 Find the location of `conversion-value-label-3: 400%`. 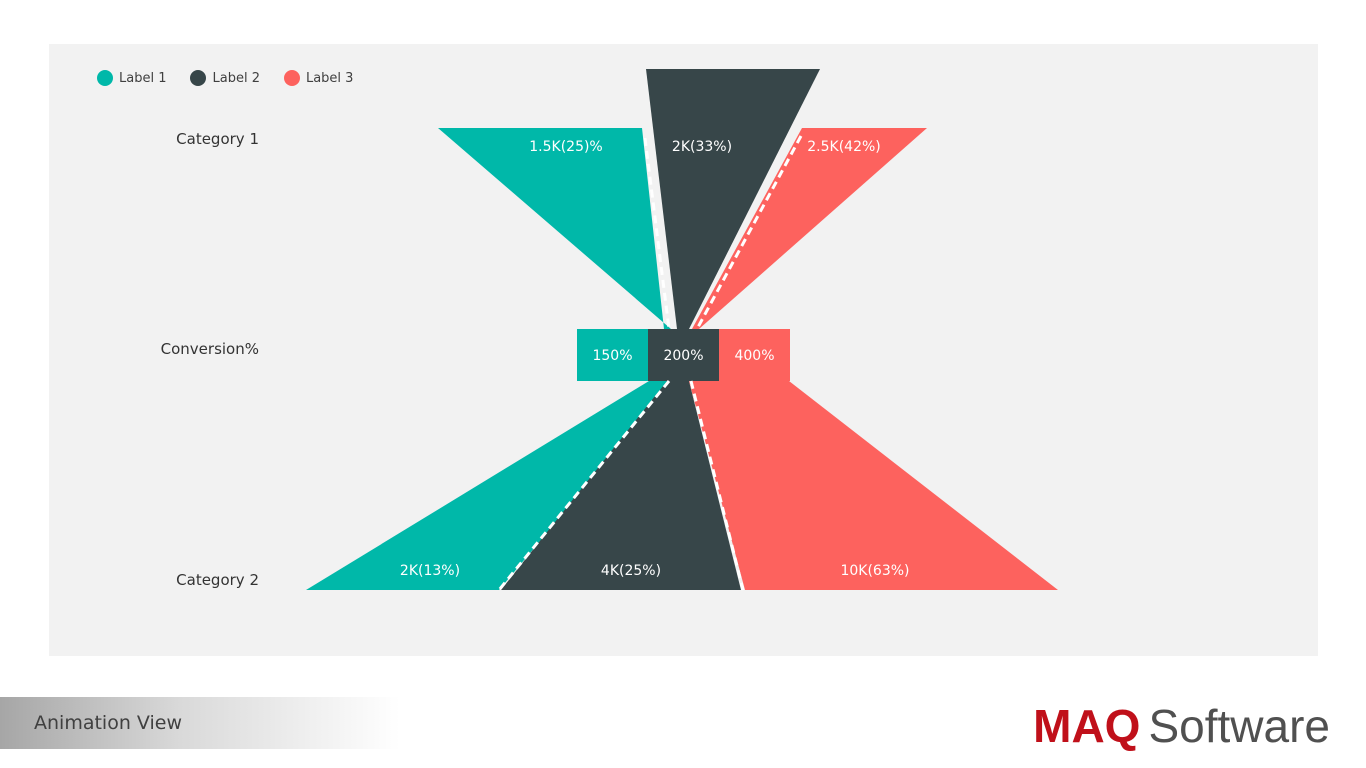

conversion-value-label-3: 400% is located at coordinates (754, 356).